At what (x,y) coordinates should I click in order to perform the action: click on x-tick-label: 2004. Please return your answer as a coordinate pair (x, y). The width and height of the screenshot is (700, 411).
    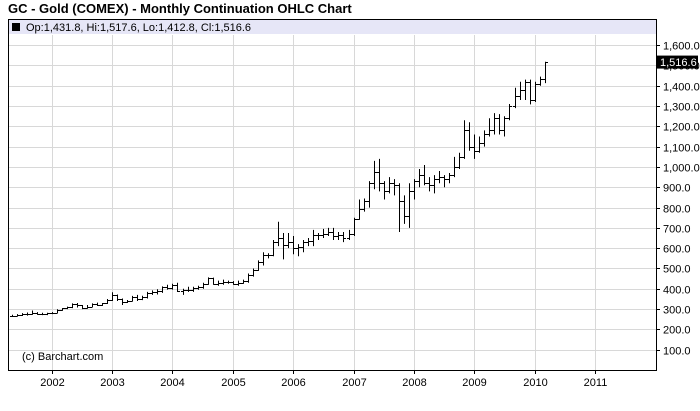
    Looking at the image, I should click on (172, 383).